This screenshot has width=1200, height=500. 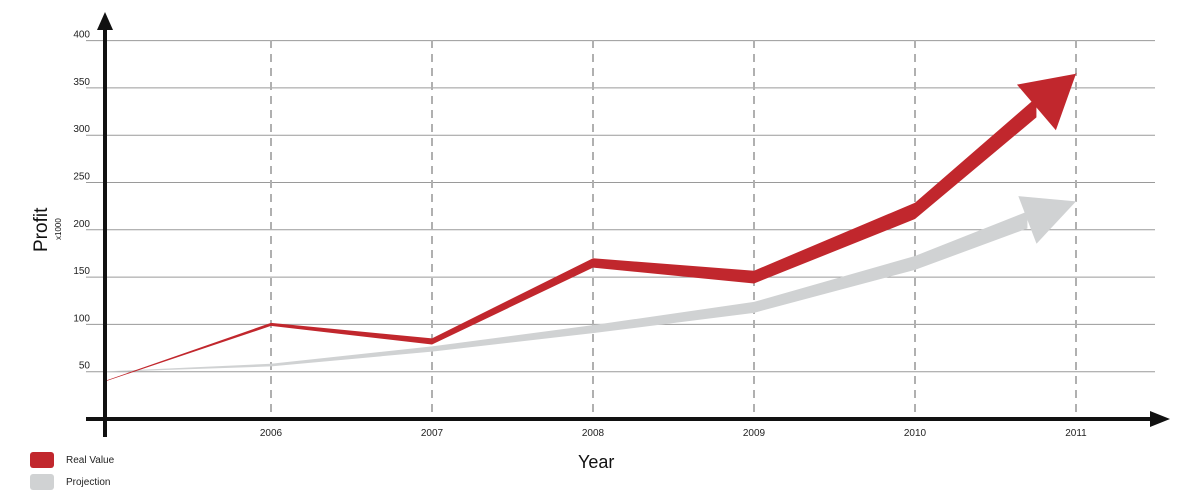 What do you see at coordinates (1046, 102) in the screenshot?
I see `series-arrowhead-real-value` at bounding box center [1046, 102].